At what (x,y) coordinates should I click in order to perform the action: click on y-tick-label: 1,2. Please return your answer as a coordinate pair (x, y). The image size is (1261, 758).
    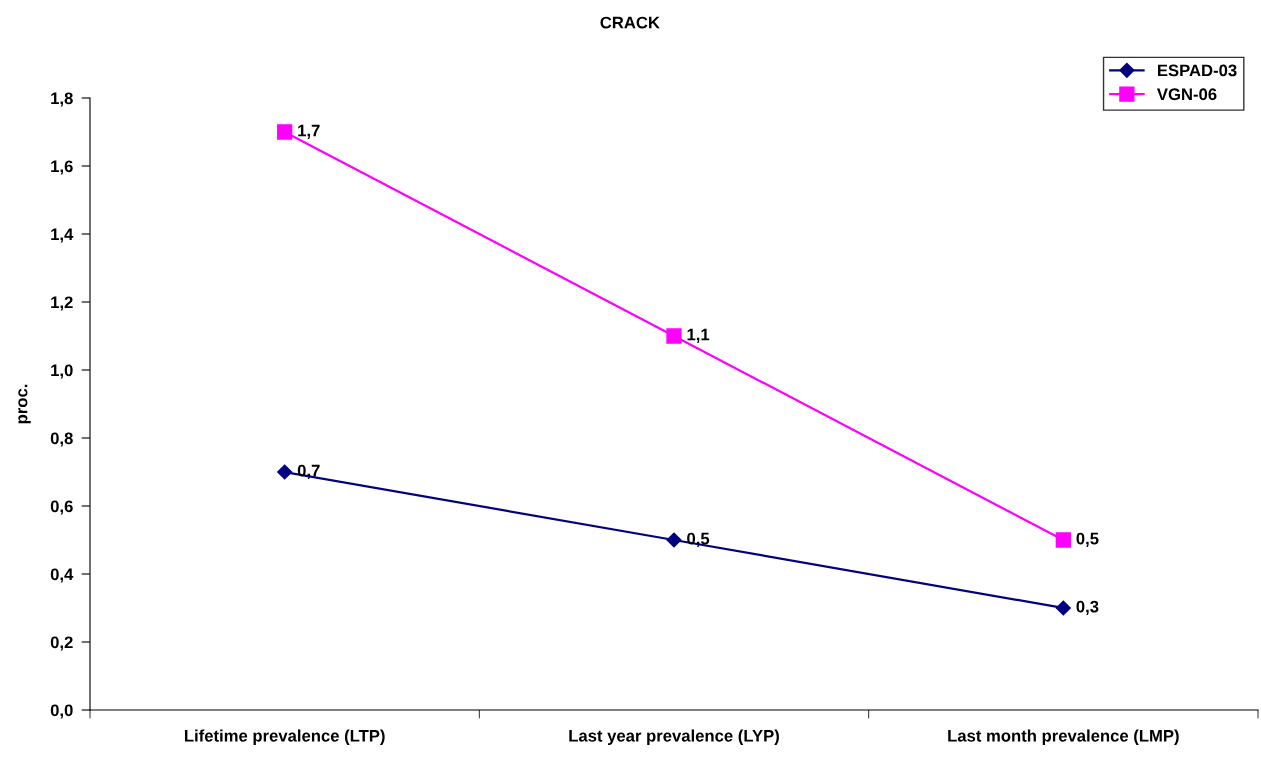
    Looking at the image, I should click on (62, 303).